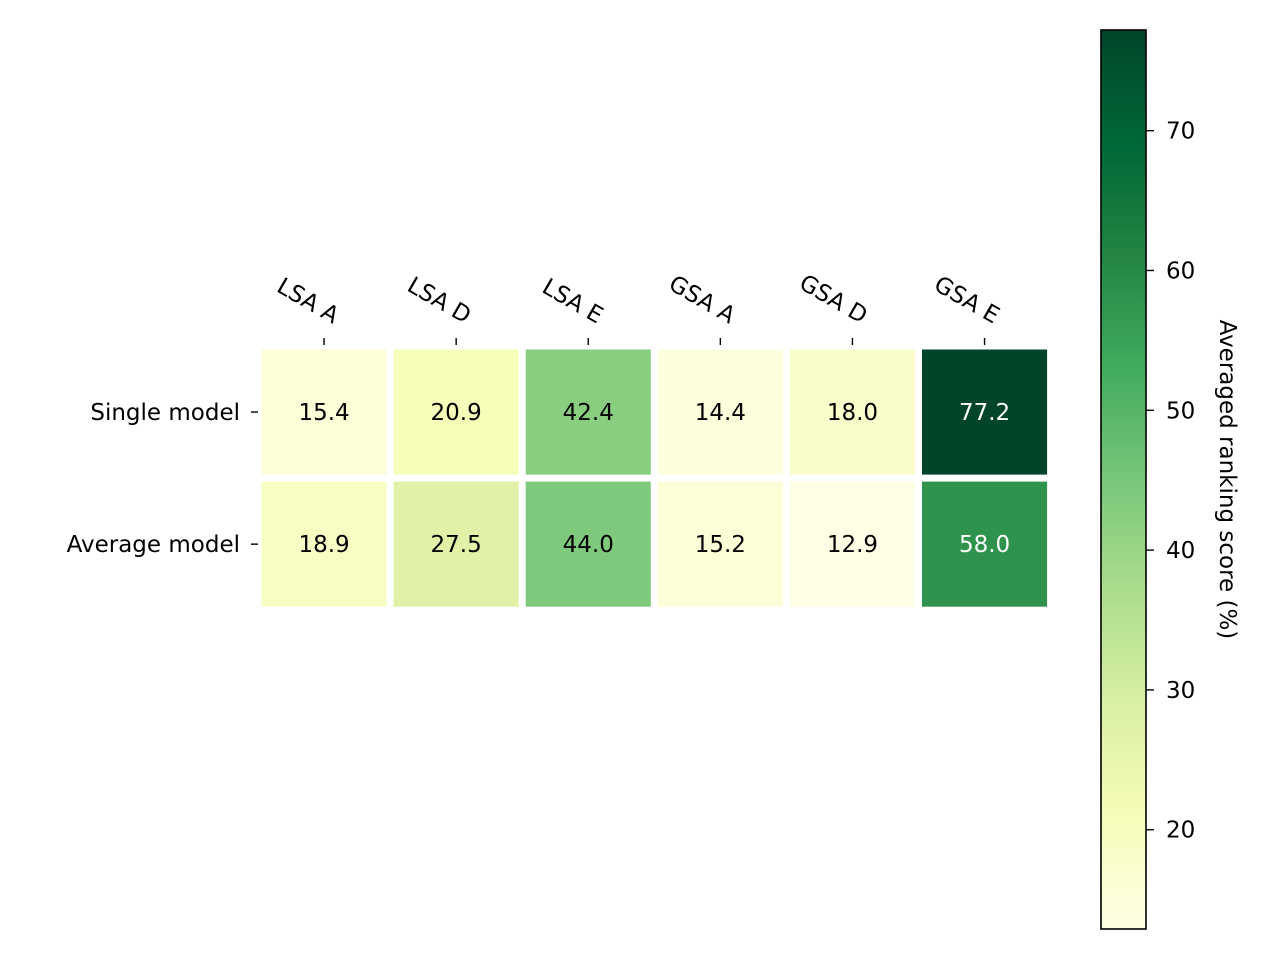 Image resolution: width=1280 pixels, height=964 pixels. What do you see at coordinates (1180, 691) in the screenshot?
I see `colorbar-tick-label: 30` at bounding box center [1180, 691].